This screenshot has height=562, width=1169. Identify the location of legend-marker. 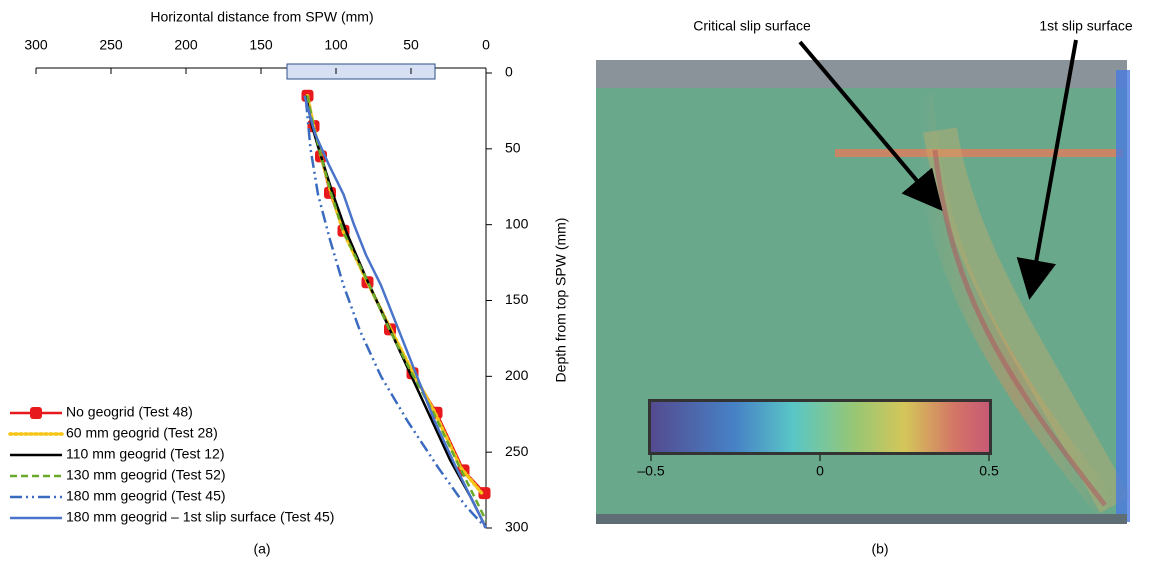
(36, 413).